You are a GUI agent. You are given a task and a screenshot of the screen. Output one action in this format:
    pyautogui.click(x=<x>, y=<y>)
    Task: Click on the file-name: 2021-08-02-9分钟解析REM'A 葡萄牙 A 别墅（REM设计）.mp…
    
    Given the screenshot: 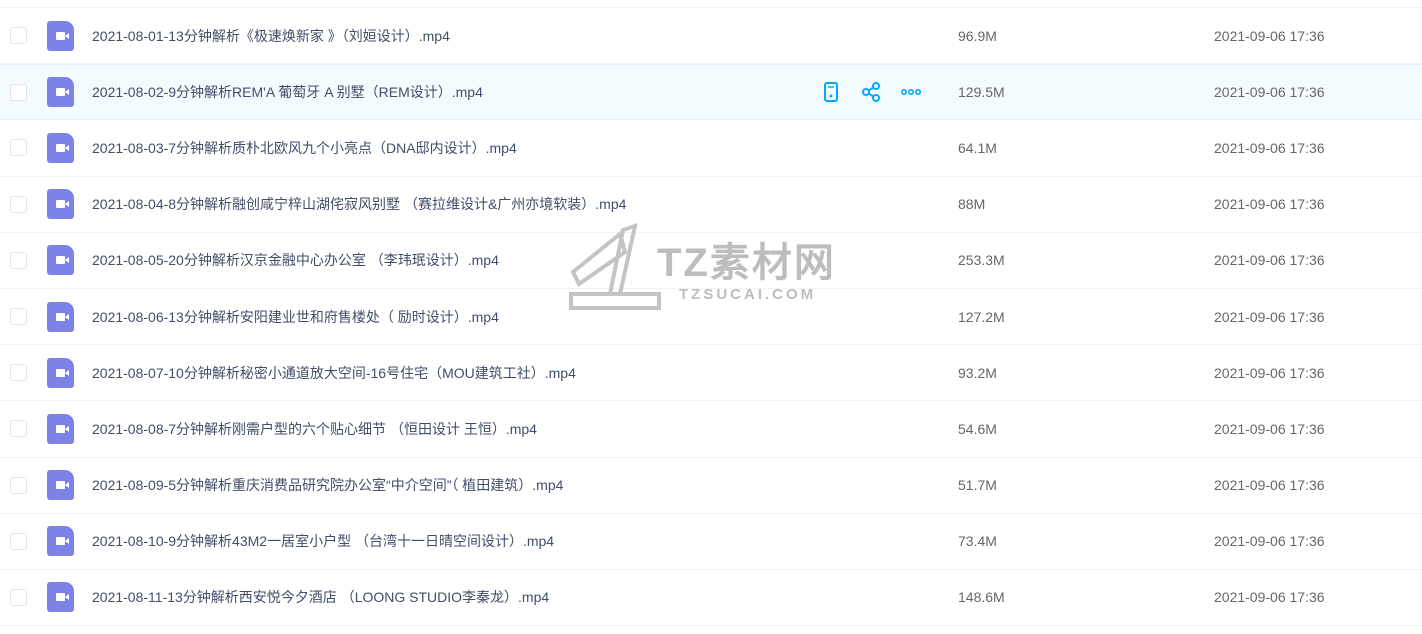 What is the action you would take?
    pyautogui.click(x=287, y=92)
    